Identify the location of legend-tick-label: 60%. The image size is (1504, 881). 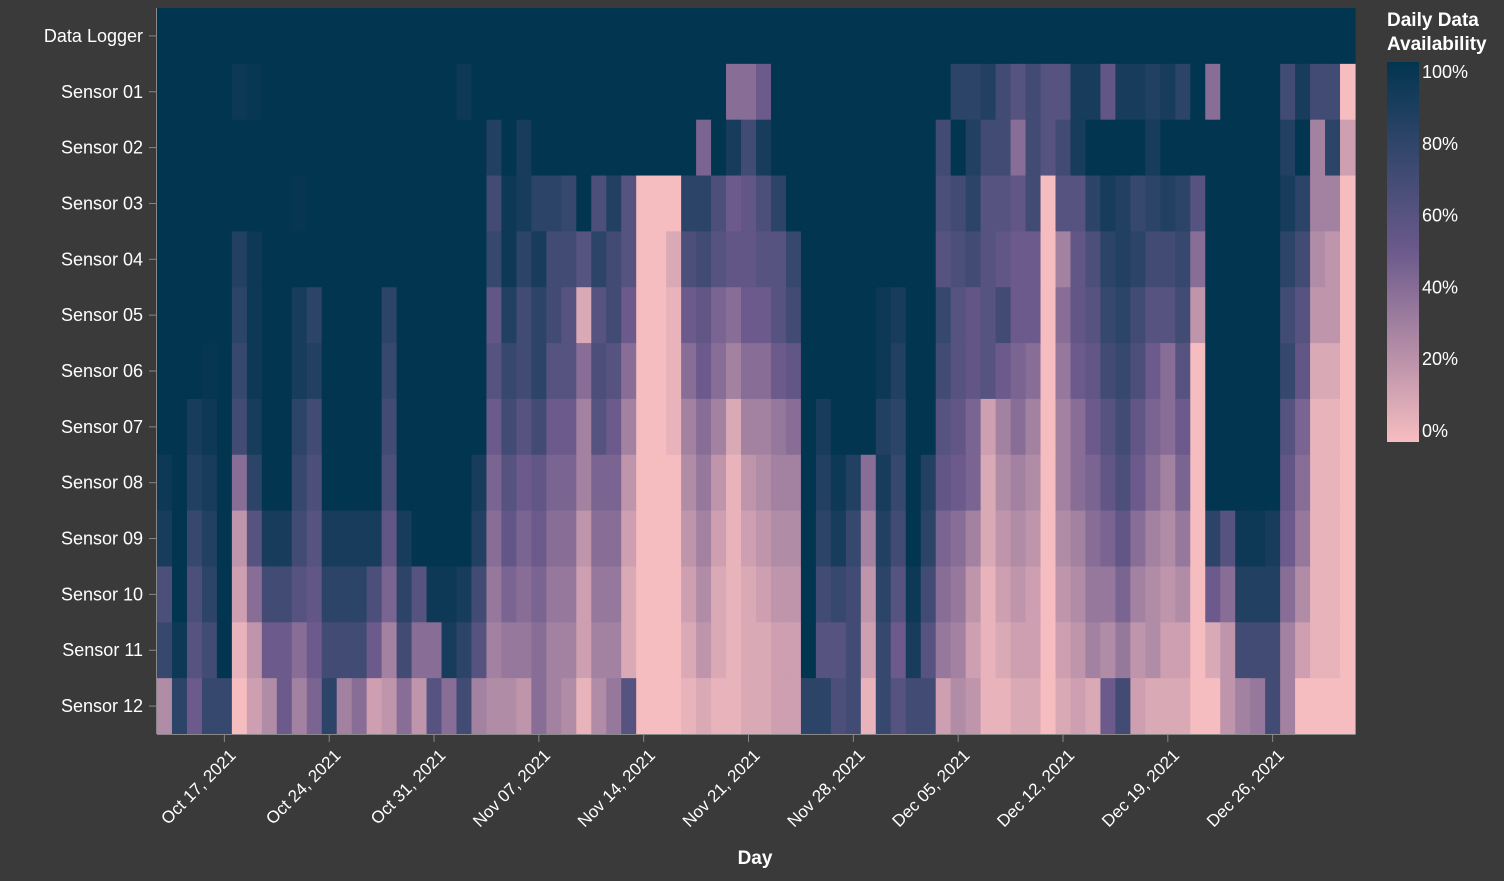
(1440, 216).